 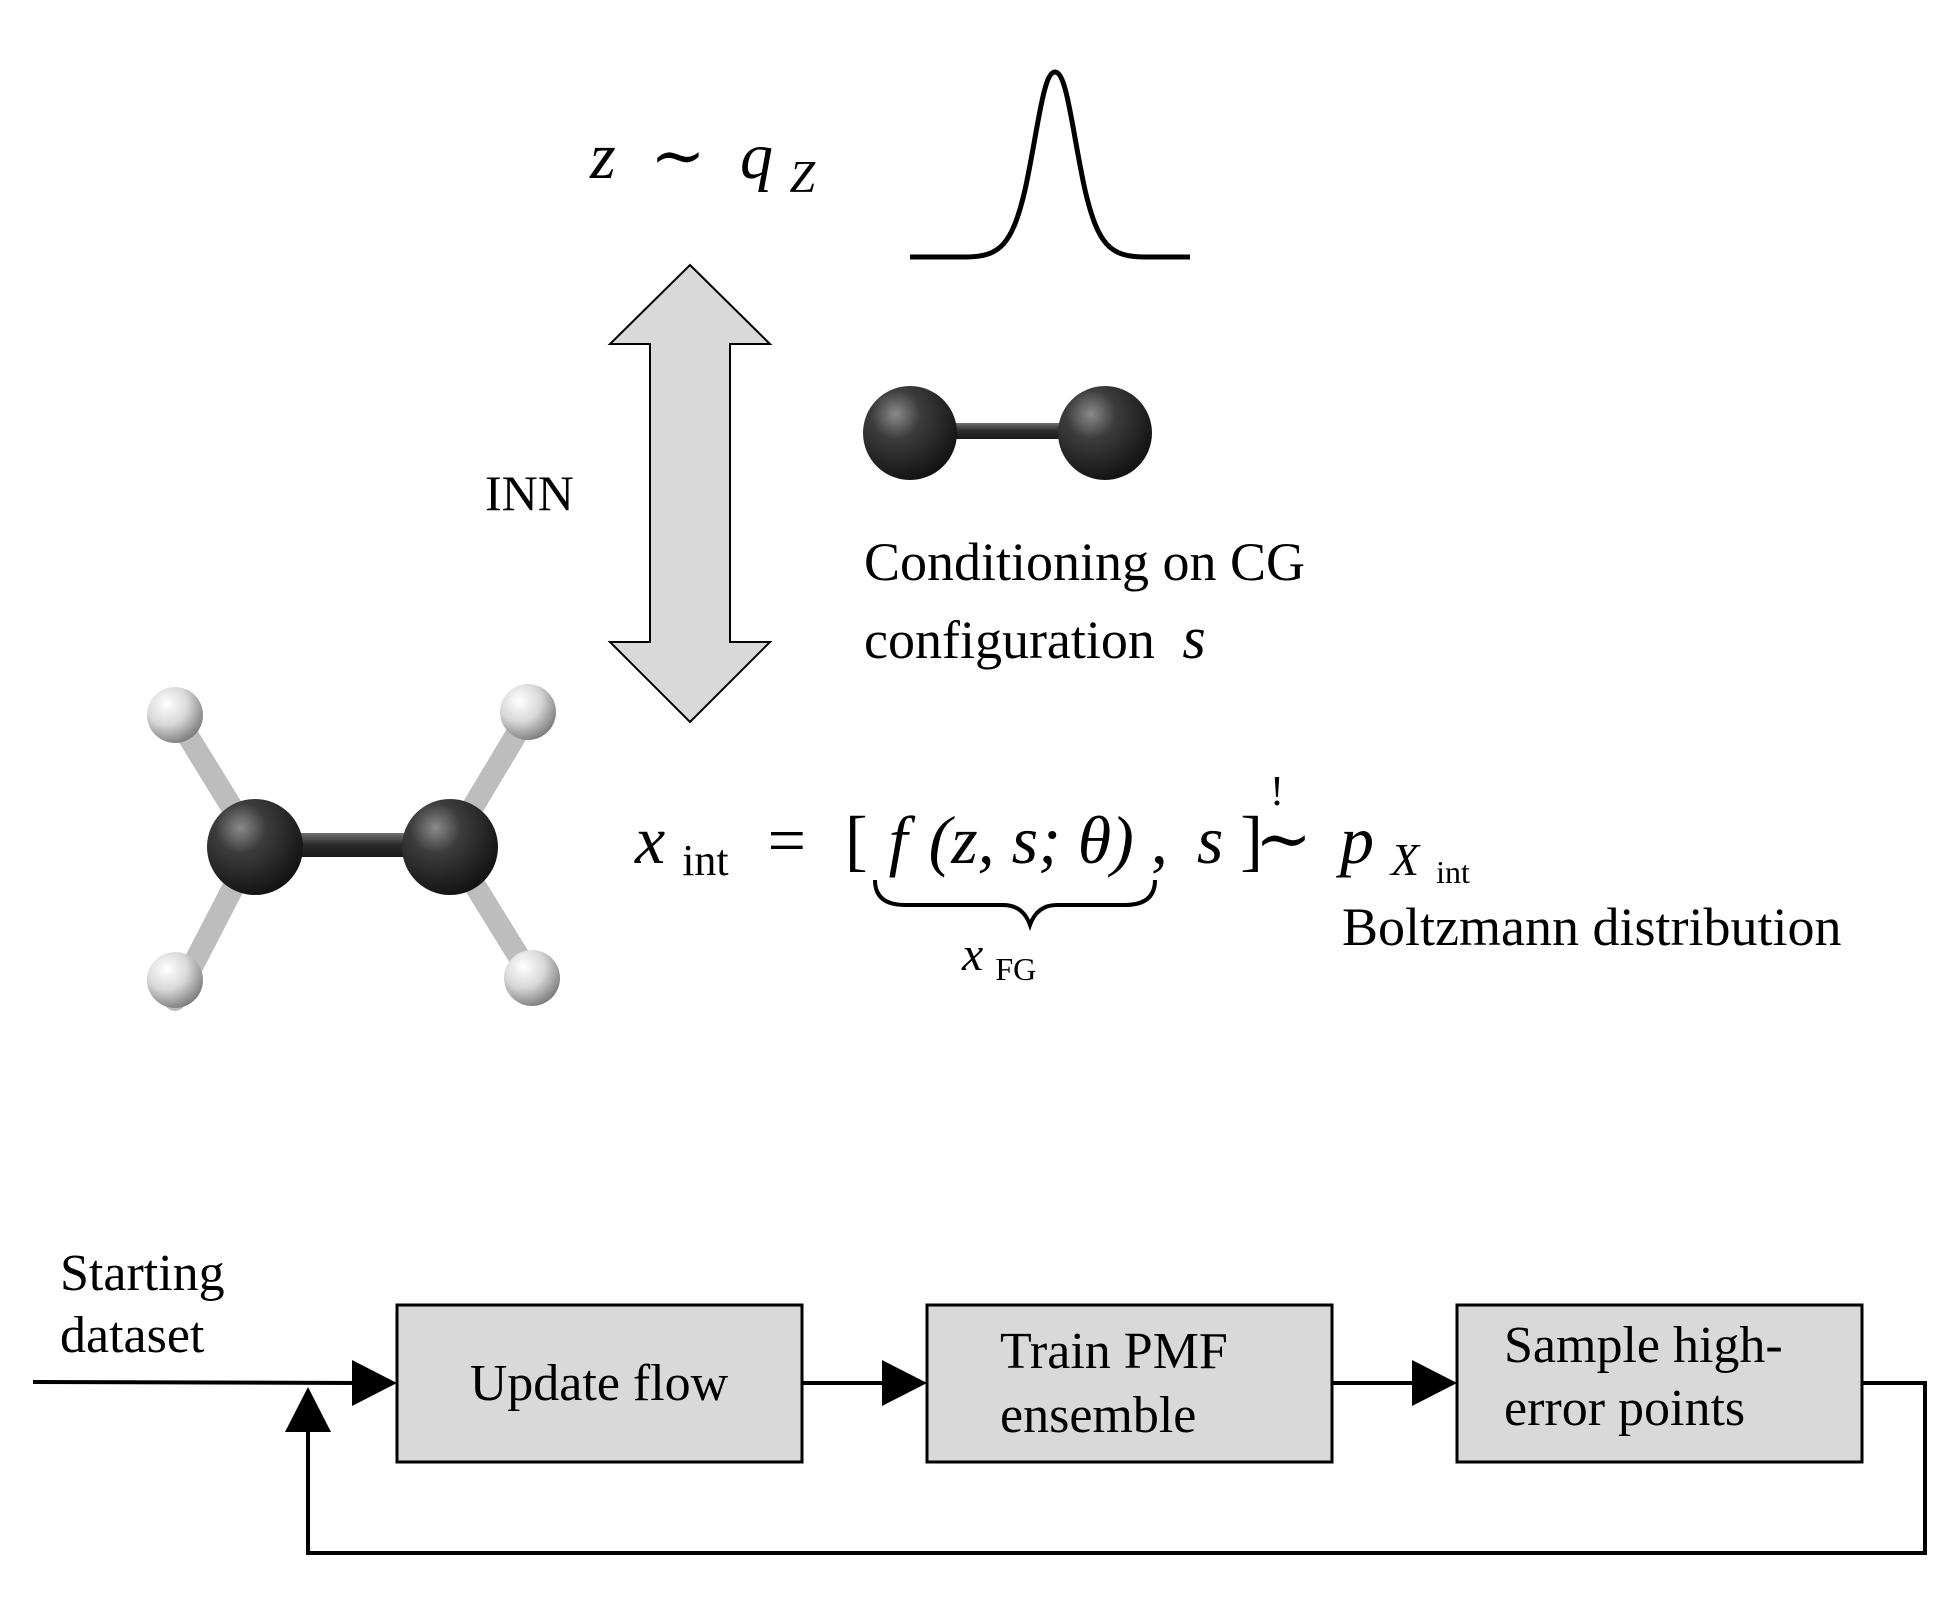 What do you see at coordinates (1098, 1415) in the screenshot?
I see `box2-label-line2: ensemble` at bounding box center [1098, 1415].